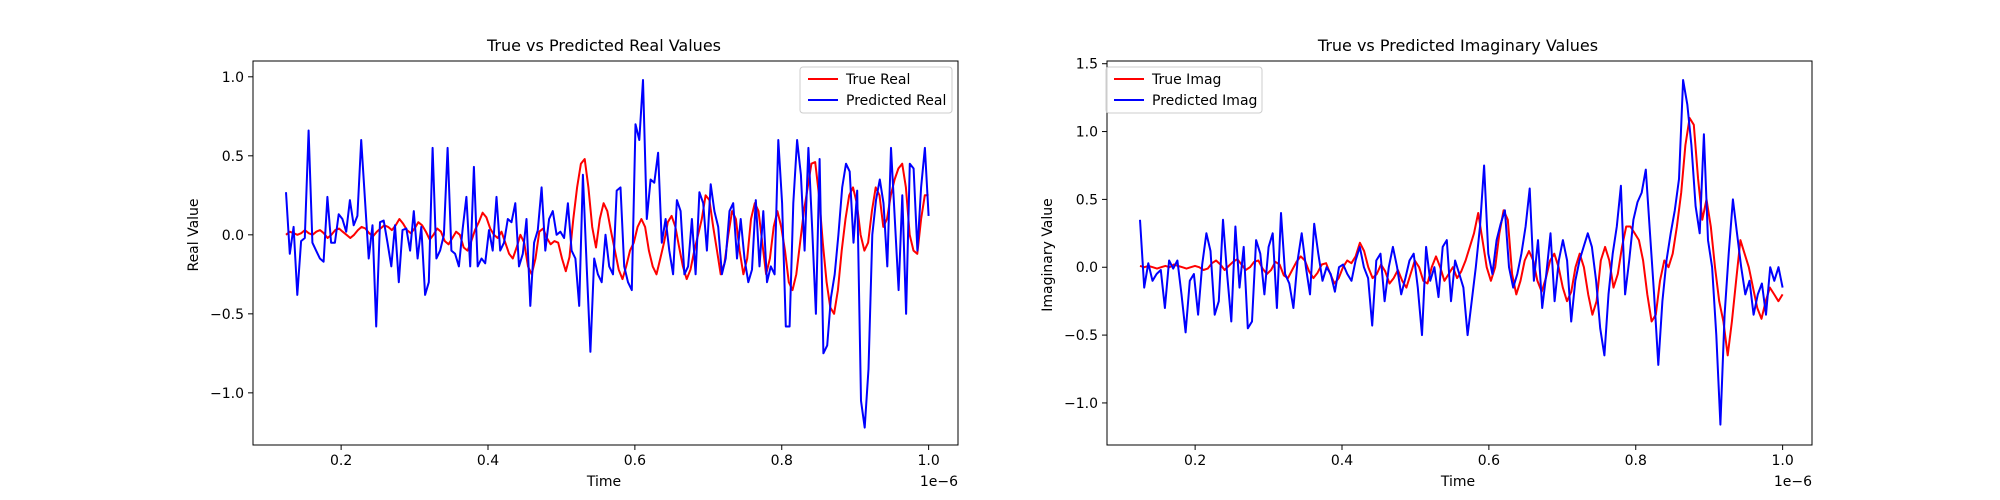 This screenshot has height=500, width=2000. Describe the element at coordinates (1048, 255) in the screenshot. I see `y-axis-label: Imaginary Value` at that location.